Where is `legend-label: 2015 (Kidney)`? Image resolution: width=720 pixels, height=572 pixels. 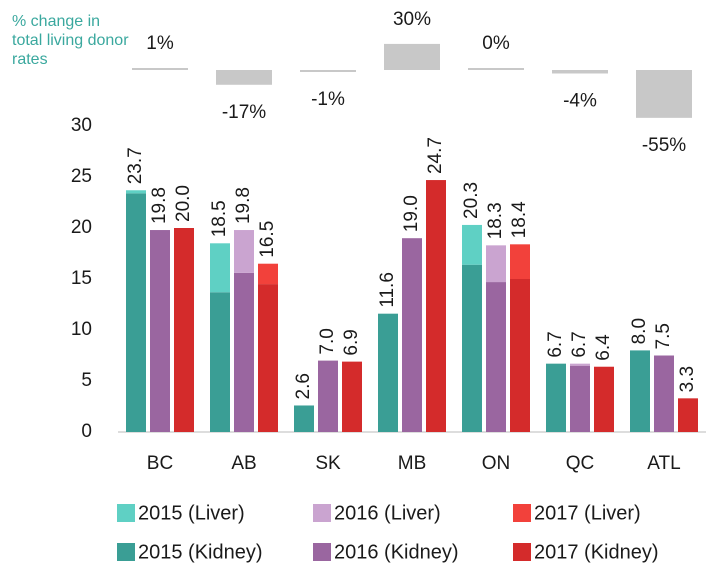
legend-label: 2015 (Kidney) is located at coordinates (200, 552).